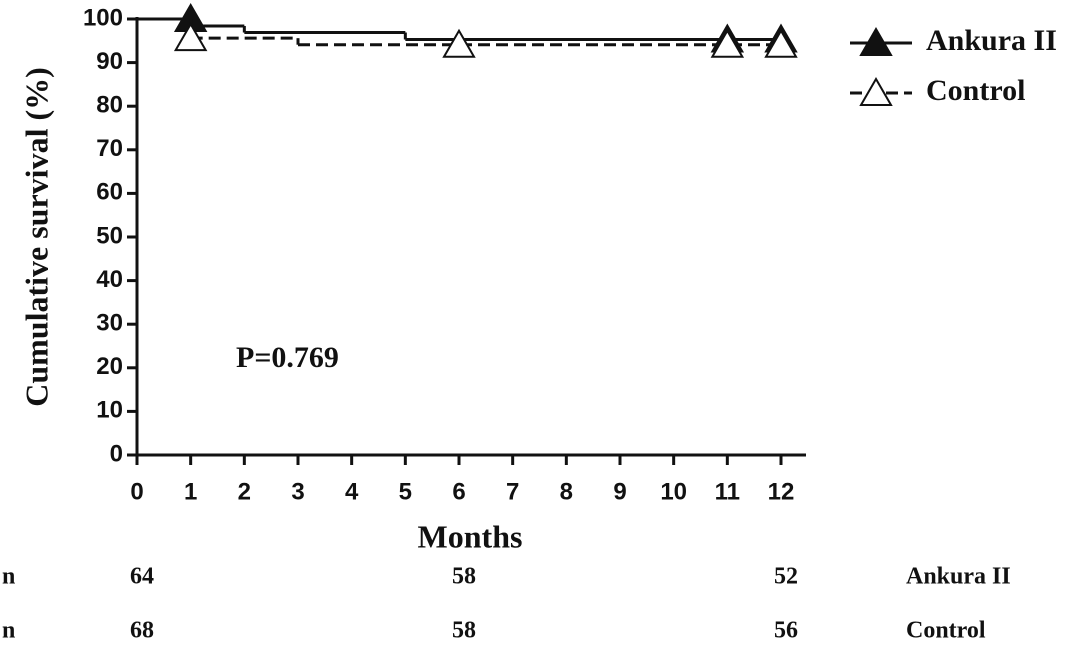 This screenshot has height=646, width=1084. What do you see at coordinates (781, 491) in the screenshot?
I see `x-tick-label: 12` at bounding box center [781, 491].